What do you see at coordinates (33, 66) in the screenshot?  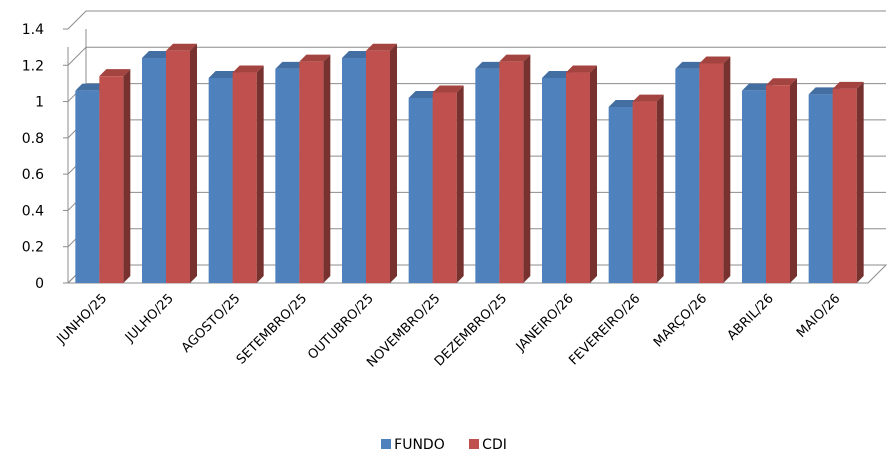 I see `y-tick-label: 1.2` at bounding box center [33, 66].